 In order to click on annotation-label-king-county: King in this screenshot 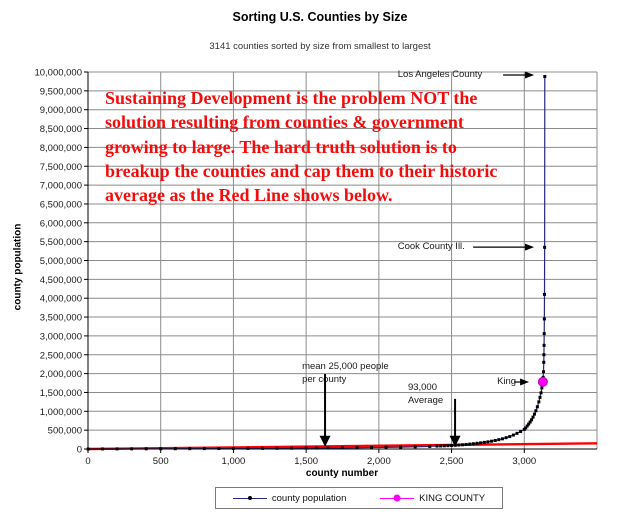, I will do `click(506, 381)`.